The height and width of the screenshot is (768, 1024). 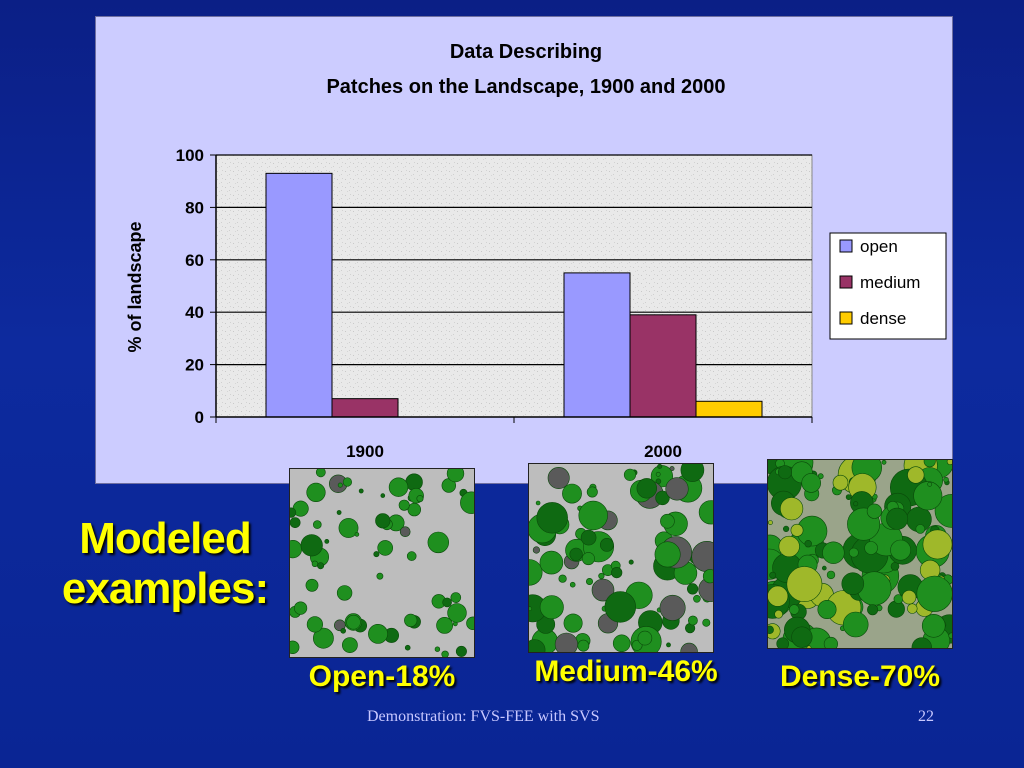 I want to click on y-tick-label: 100, so click(x=190, y=155).